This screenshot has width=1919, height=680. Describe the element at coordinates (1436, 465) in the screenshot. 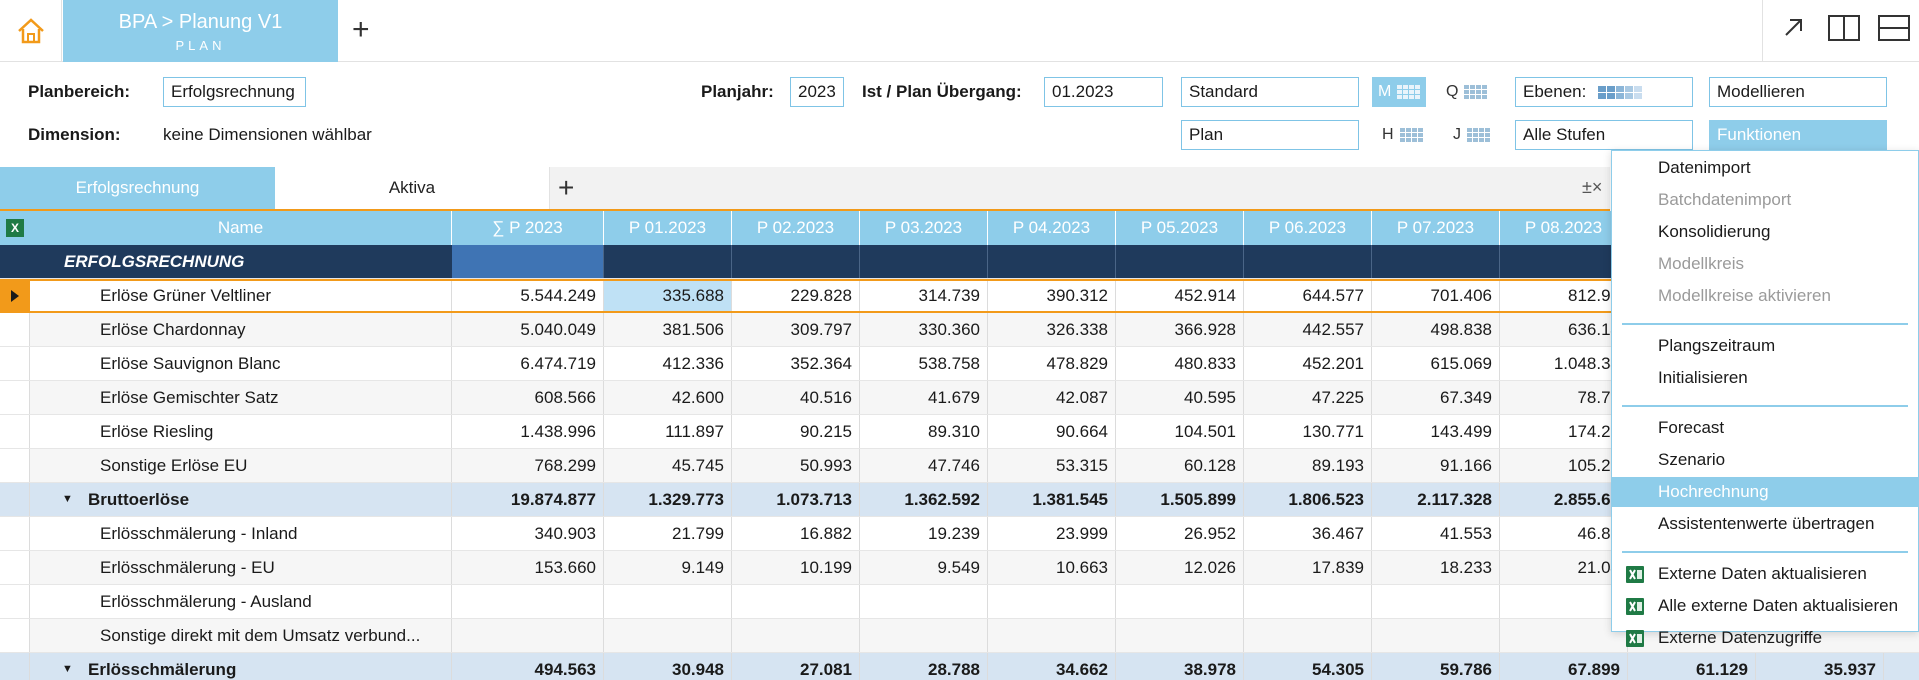

I see `value-cell: 91.166` at that location.